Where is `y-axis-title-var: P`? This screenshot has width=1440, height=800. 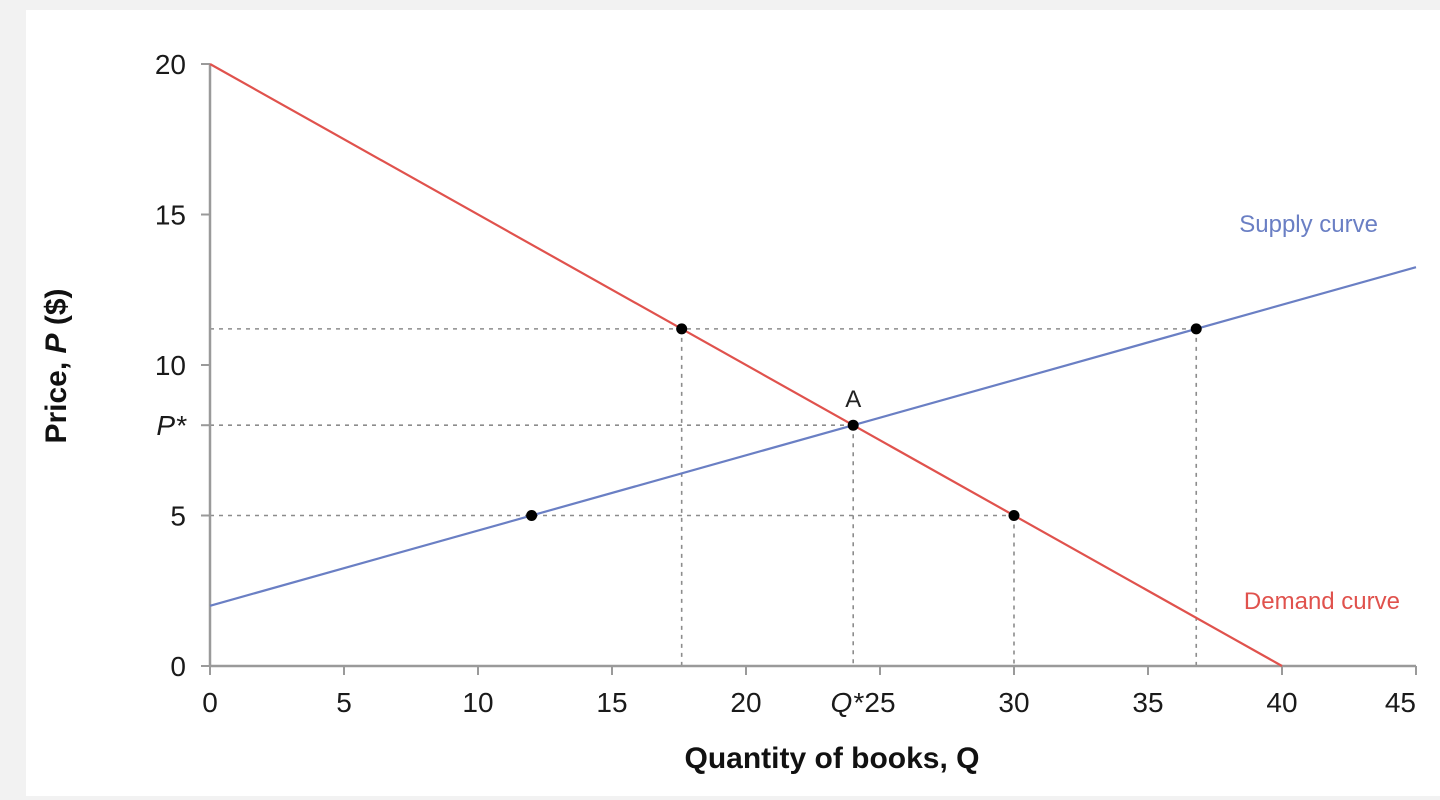
y-axis-title-var: P is located at coordinates (56, 342).